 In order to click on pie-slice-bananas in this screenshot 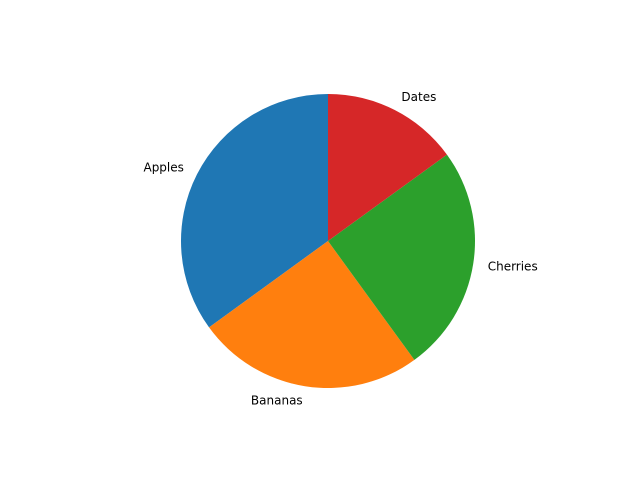, I will do `click(312, 315)`.